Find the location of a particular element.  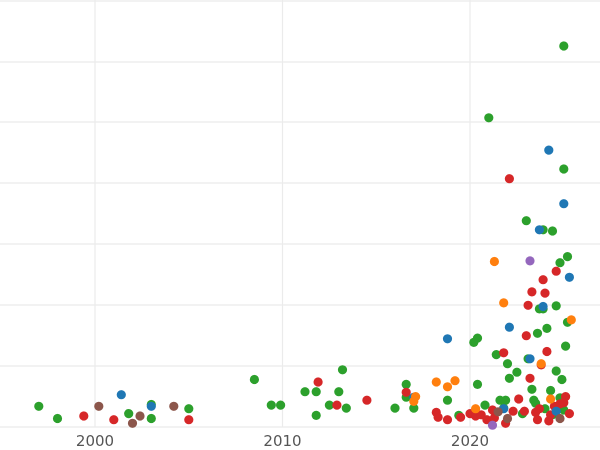

x-tick-label: 2010 is located at coordinates (282, 441).